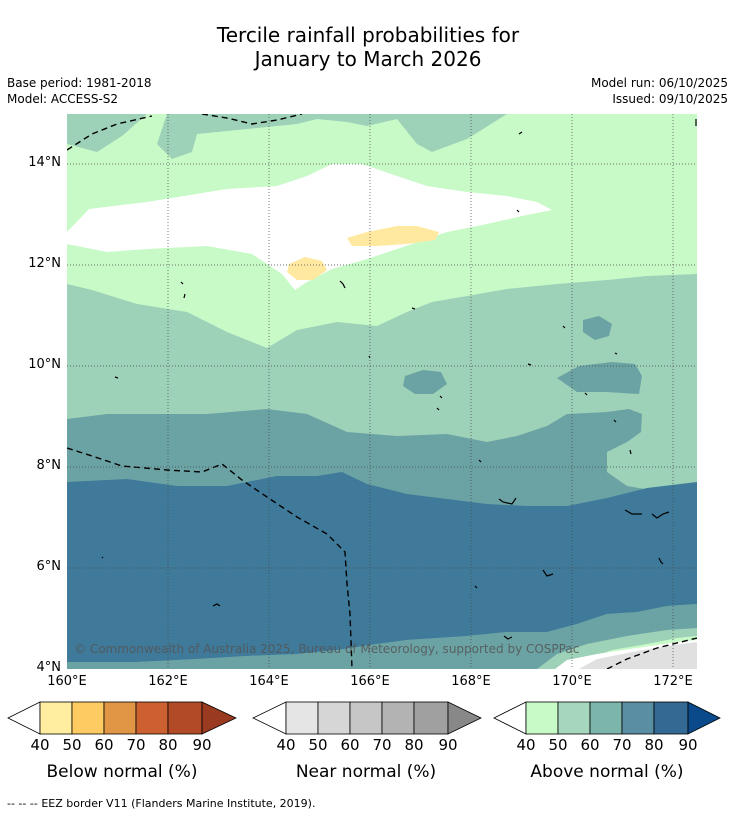 The height and width of the screenshot is (816, 736). I want to click on below-tick-40: 40, so click(40, 745).